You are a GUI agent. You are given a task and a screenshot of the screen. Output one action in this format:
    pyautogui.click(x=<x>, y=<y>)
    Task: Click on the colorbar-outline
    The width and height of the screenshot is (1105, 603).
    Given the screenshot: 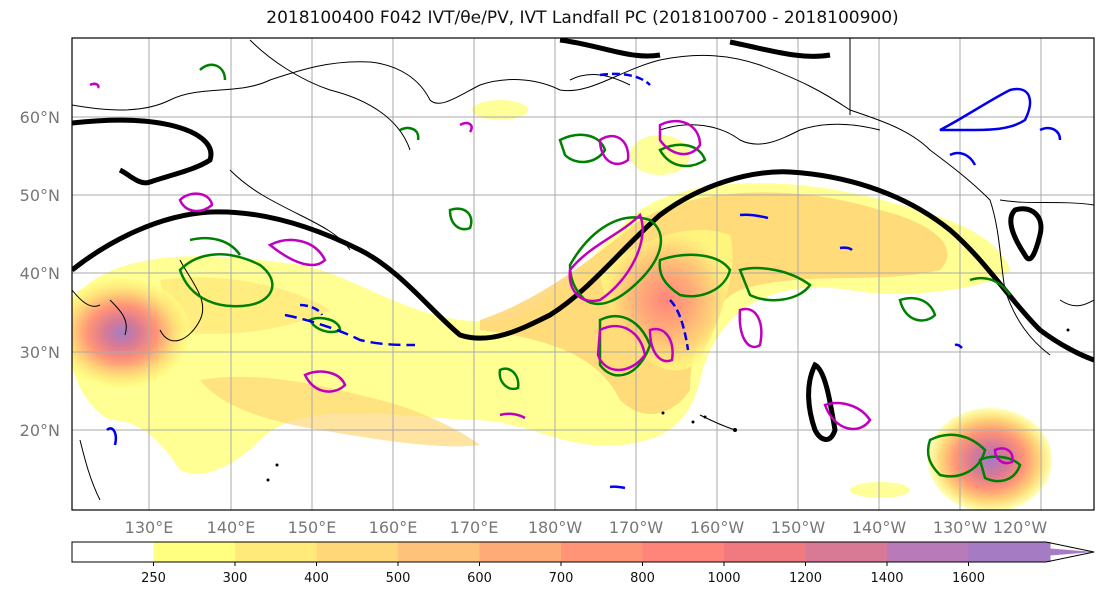 What is the action you would take?
    pyautogui.click(x=583, y=552)
    